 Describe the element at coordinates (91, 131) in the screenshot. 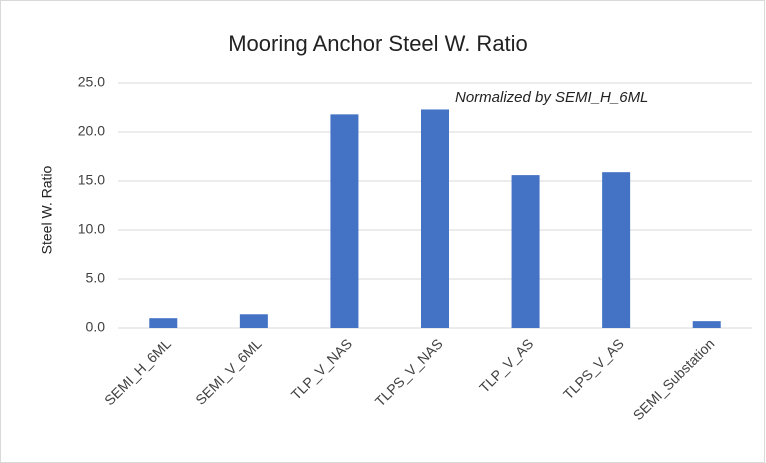

I see `y-tick-label: 20.0` at that location.